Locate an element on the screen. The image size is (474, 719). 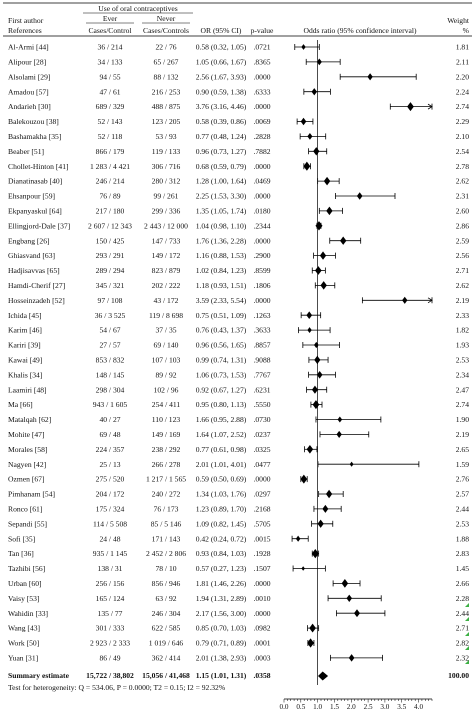
study-never: 856 / 946 is located at coordinates (166, 583).